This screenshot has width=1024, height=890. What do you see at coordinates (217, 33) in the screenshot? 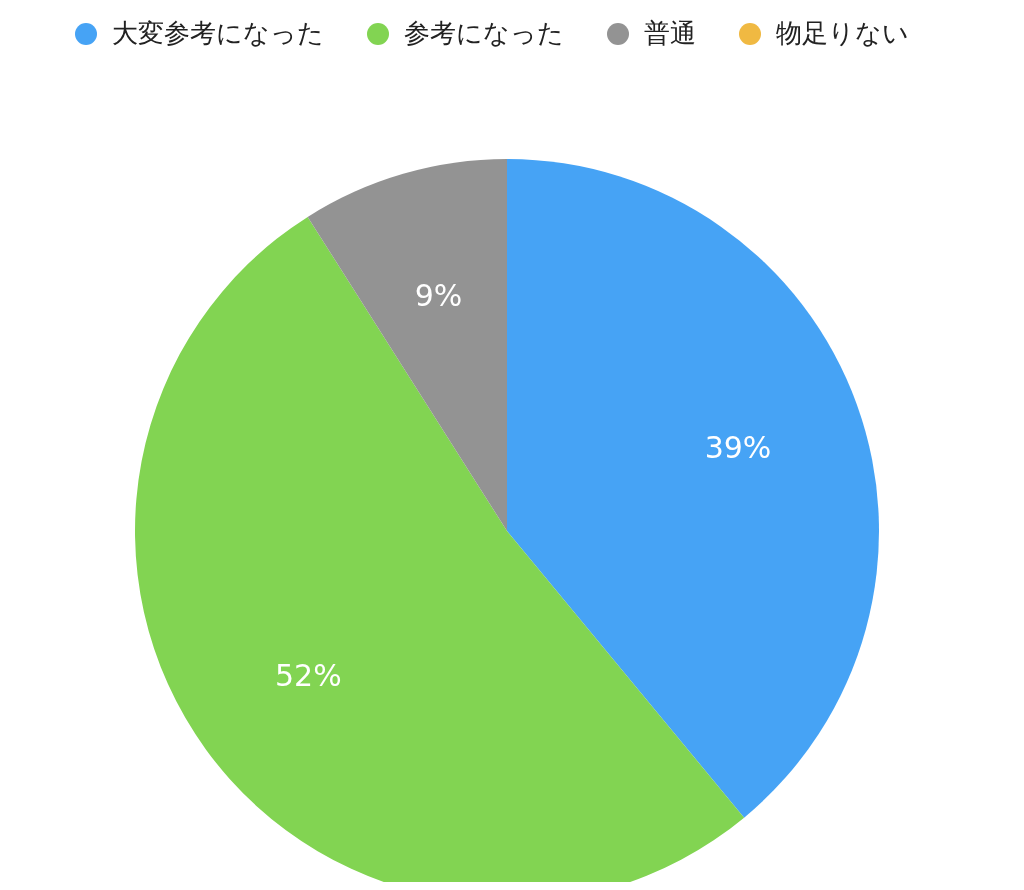
I see `legend-label: 大変参考になった` at bounding box center [217, 33].